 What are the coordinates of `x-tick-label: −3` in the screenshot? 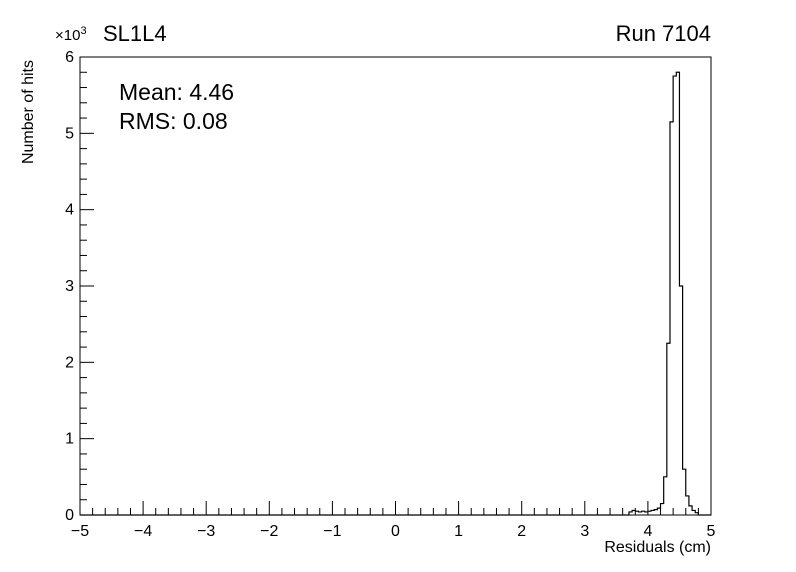 It's located at (206, 531).